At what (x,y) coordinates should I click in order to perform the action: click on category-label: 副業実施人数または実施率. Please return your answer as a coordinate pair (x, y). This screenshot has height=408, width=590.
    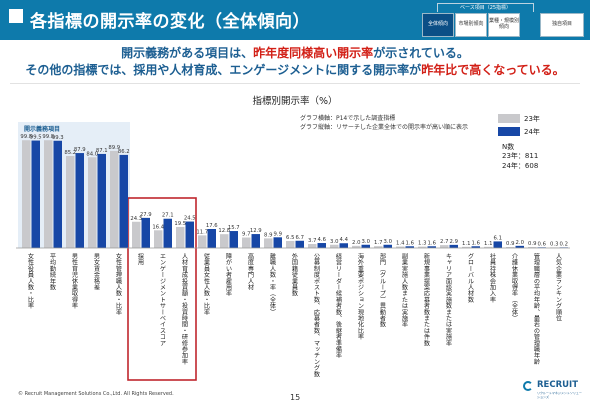
    Looking at the image, I should click on (404, 290).